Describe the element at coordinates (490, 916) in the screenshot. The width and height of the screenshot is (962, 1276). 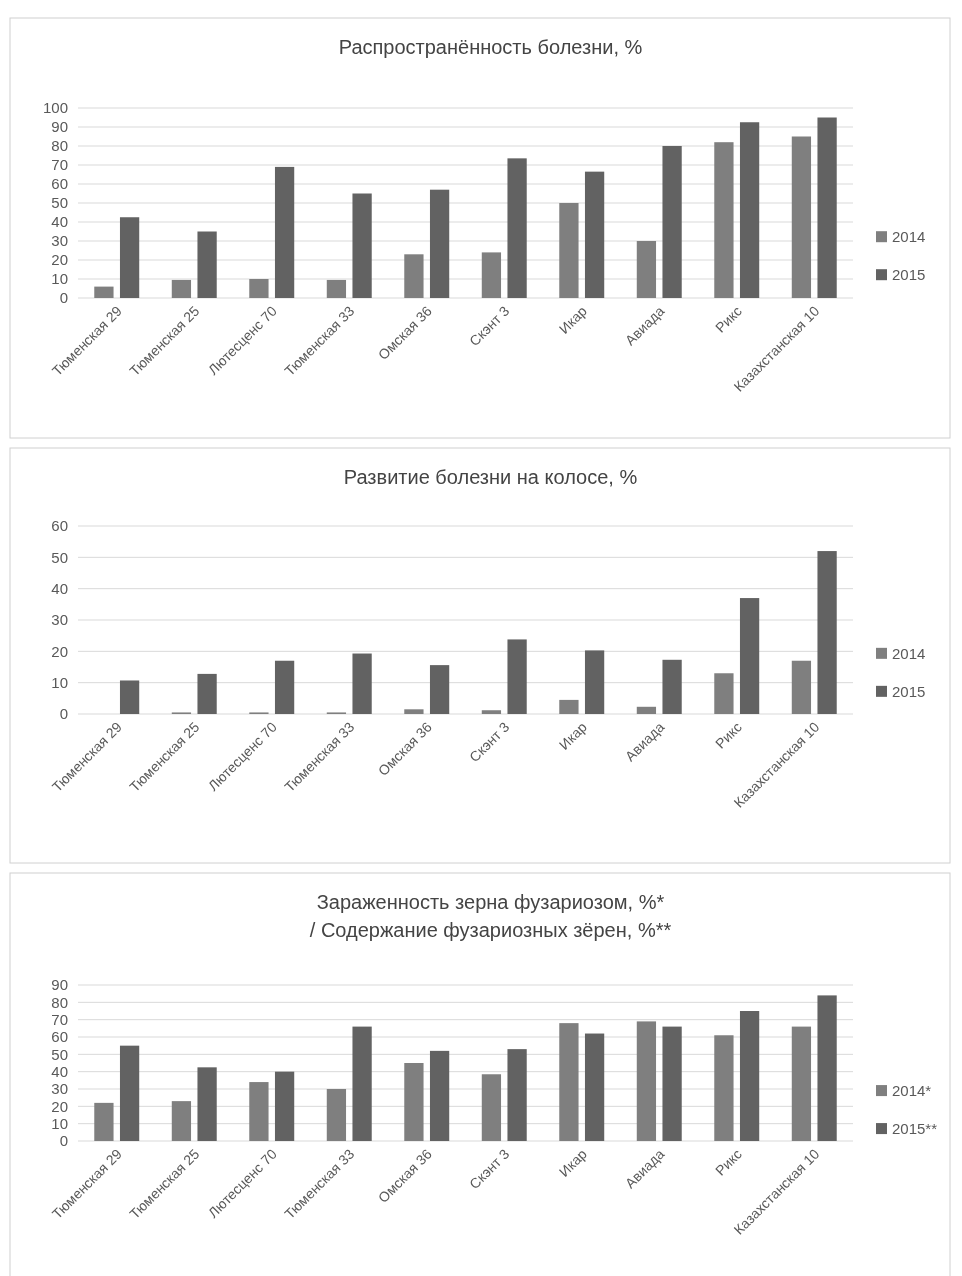
I see `chart-title: Зараженность зерна фузариозом, %* / Содержание фузариозных зёрен, %**` at that location.